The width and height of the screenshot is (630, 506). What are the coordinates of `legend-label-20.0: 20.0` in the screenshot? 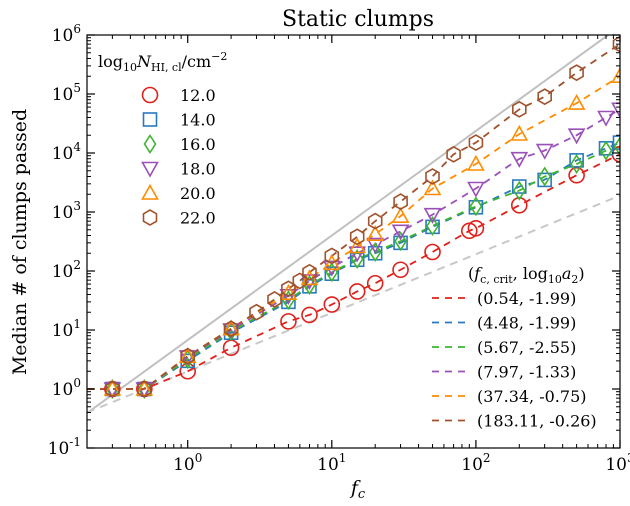 It's located at (198, 193).